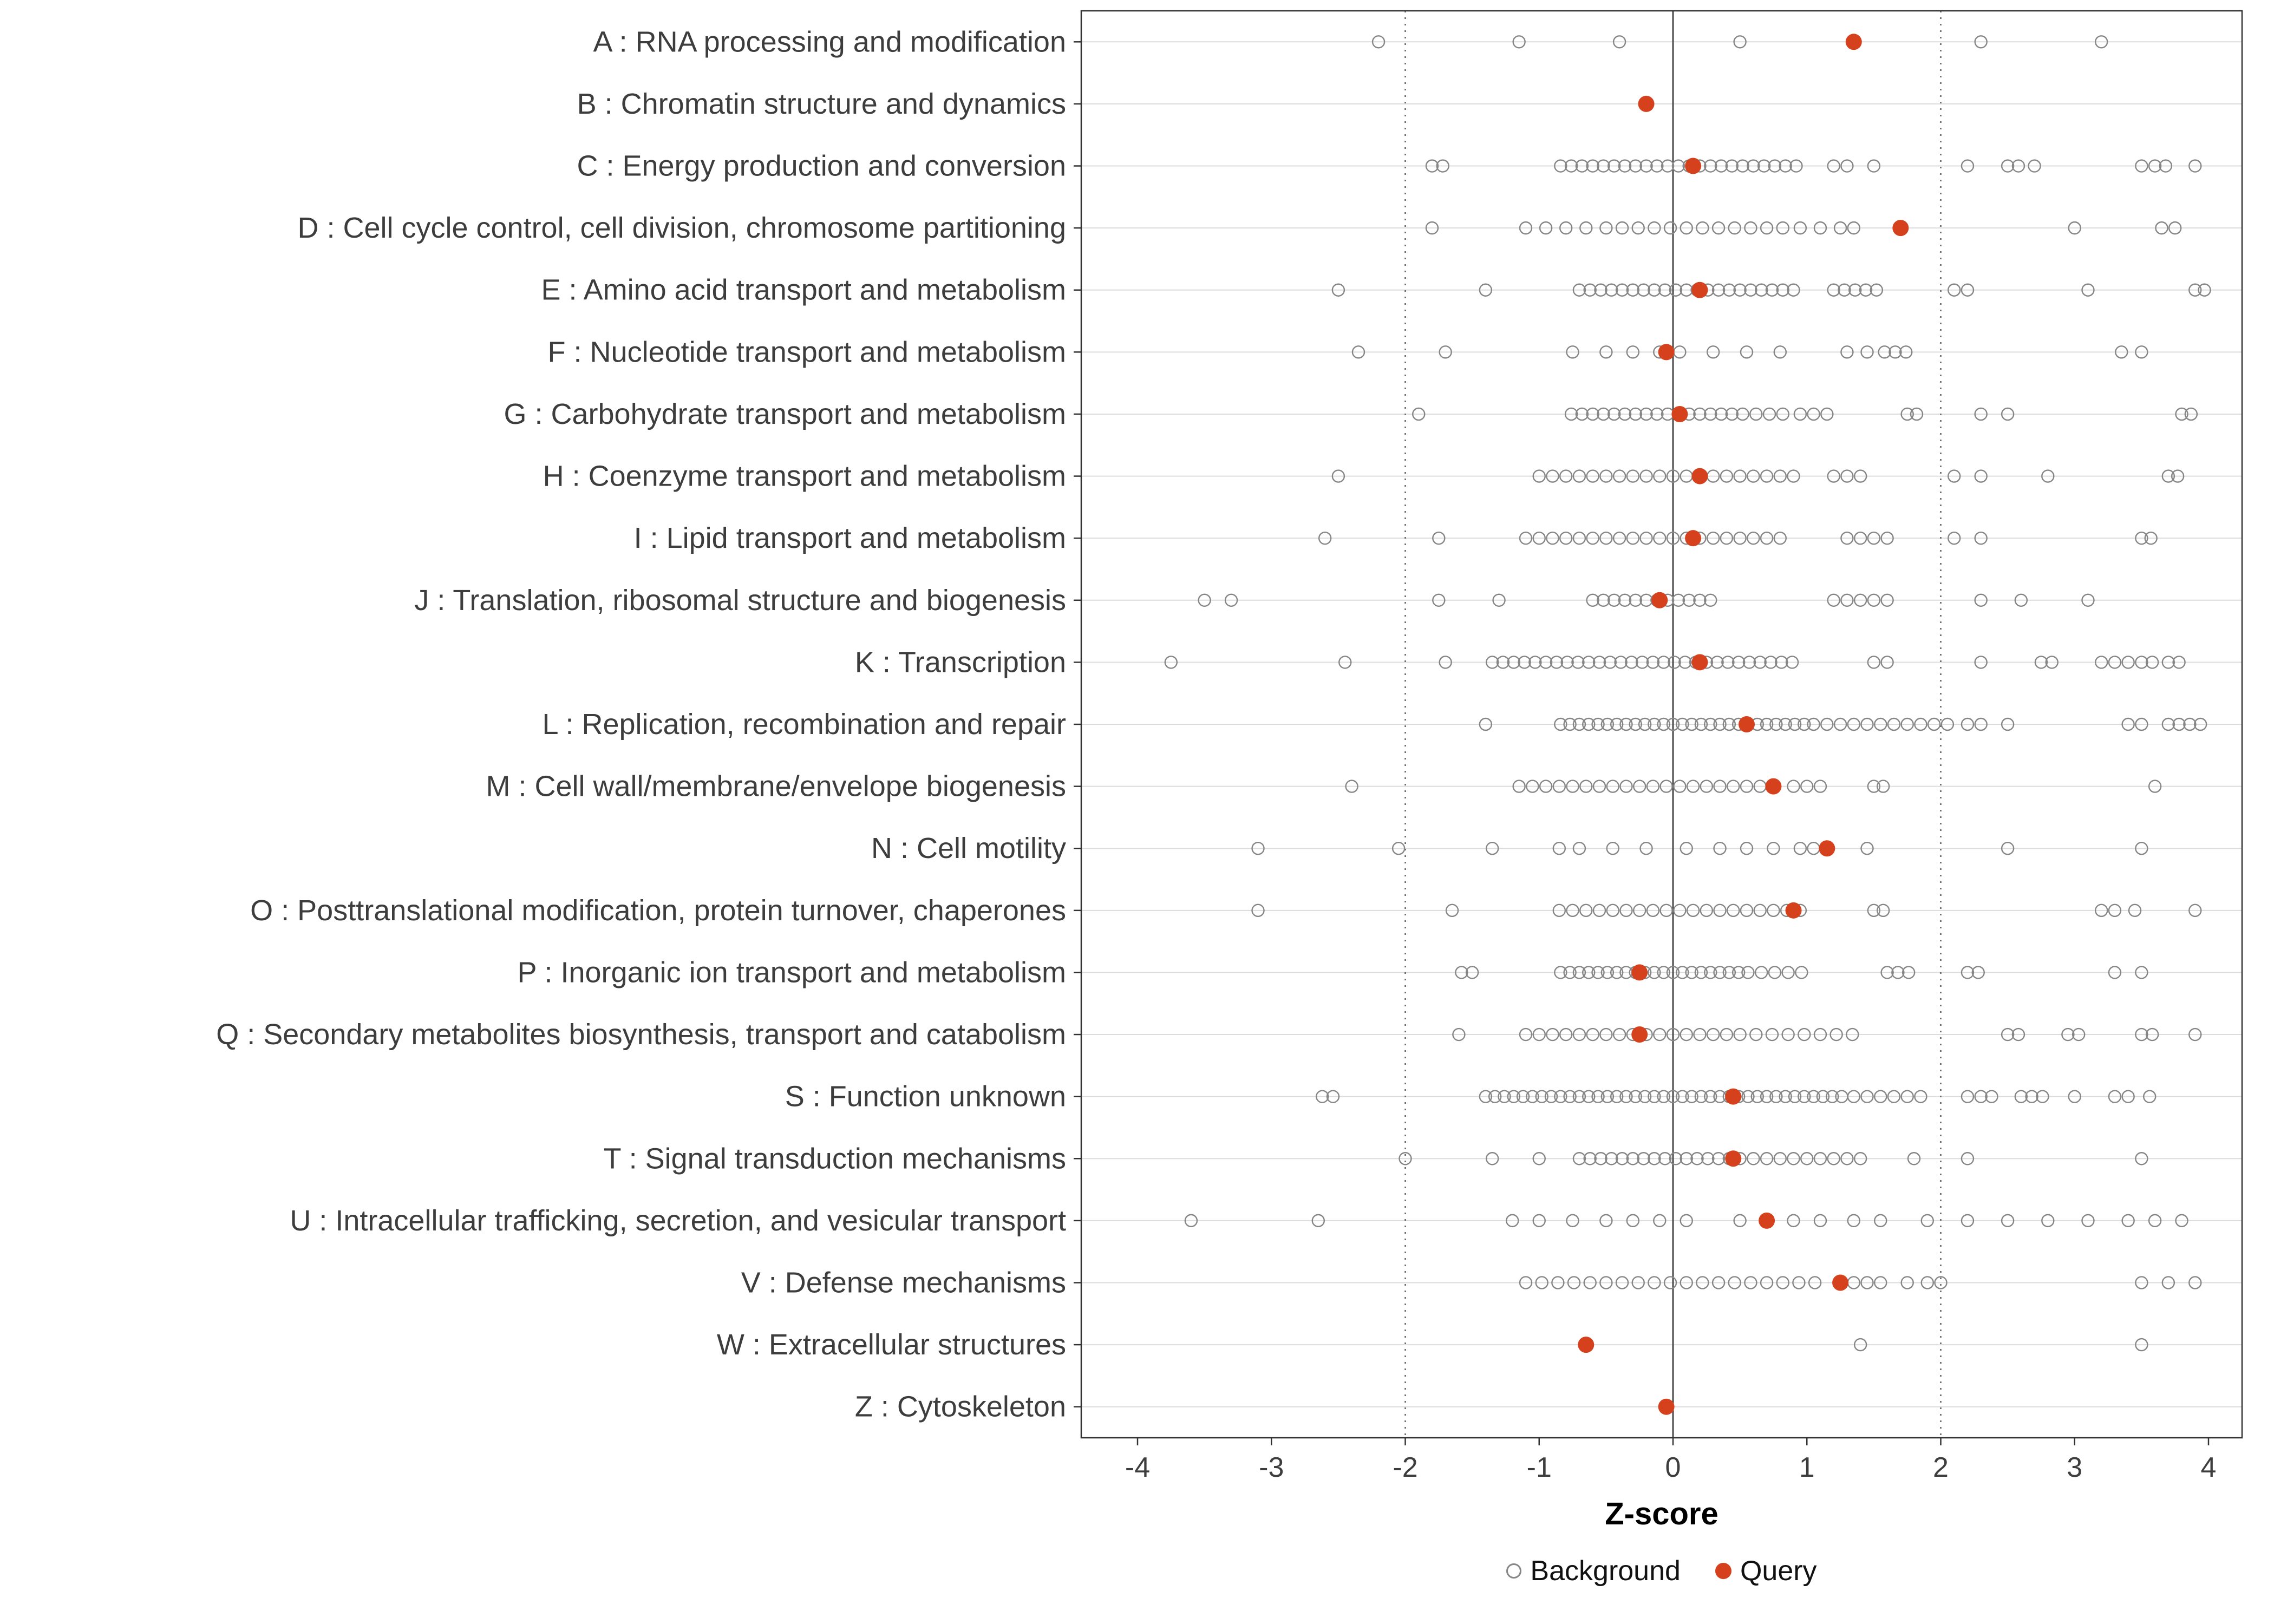  What do you see at coordinates (969, 848) in the screenshot?
I see `y-axis-label: N : Cell motility` at bounding box center [969, 848].